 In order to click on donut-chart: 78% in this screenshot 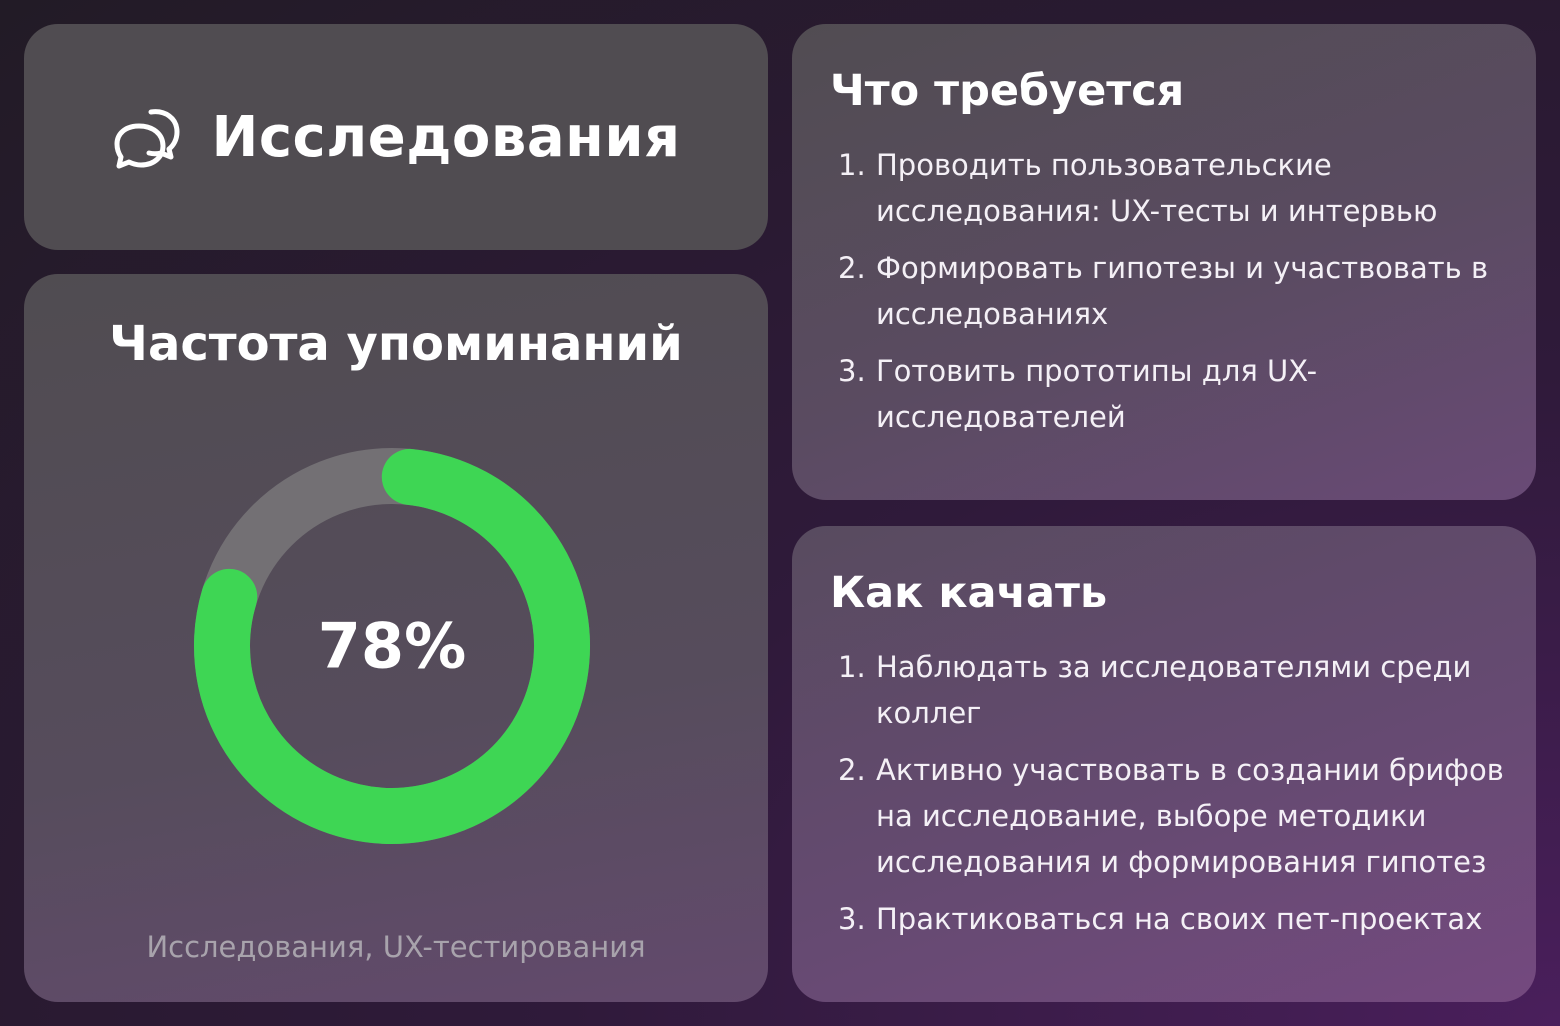, I will do `click(392, 646)`.